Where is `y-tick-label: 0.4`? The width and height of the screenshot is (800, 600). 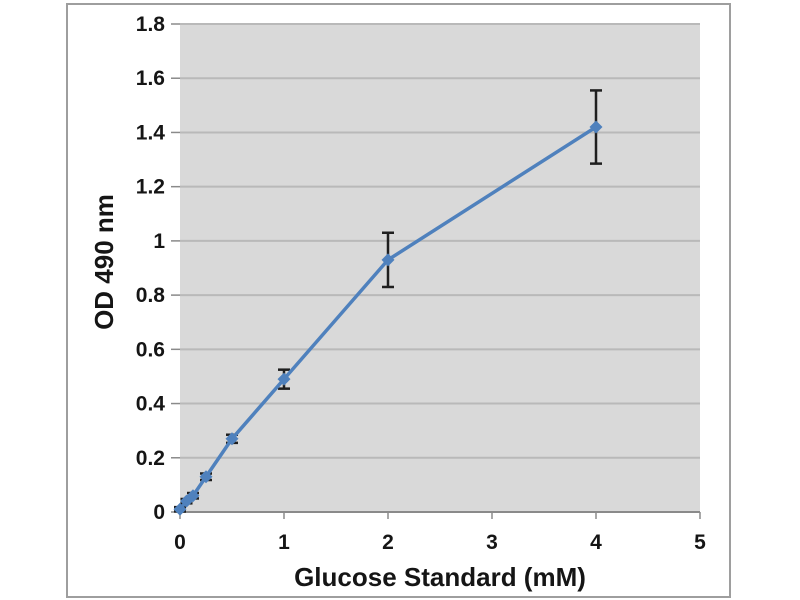
y-tick-label: 0.4 is located at coordinates (151, 404).